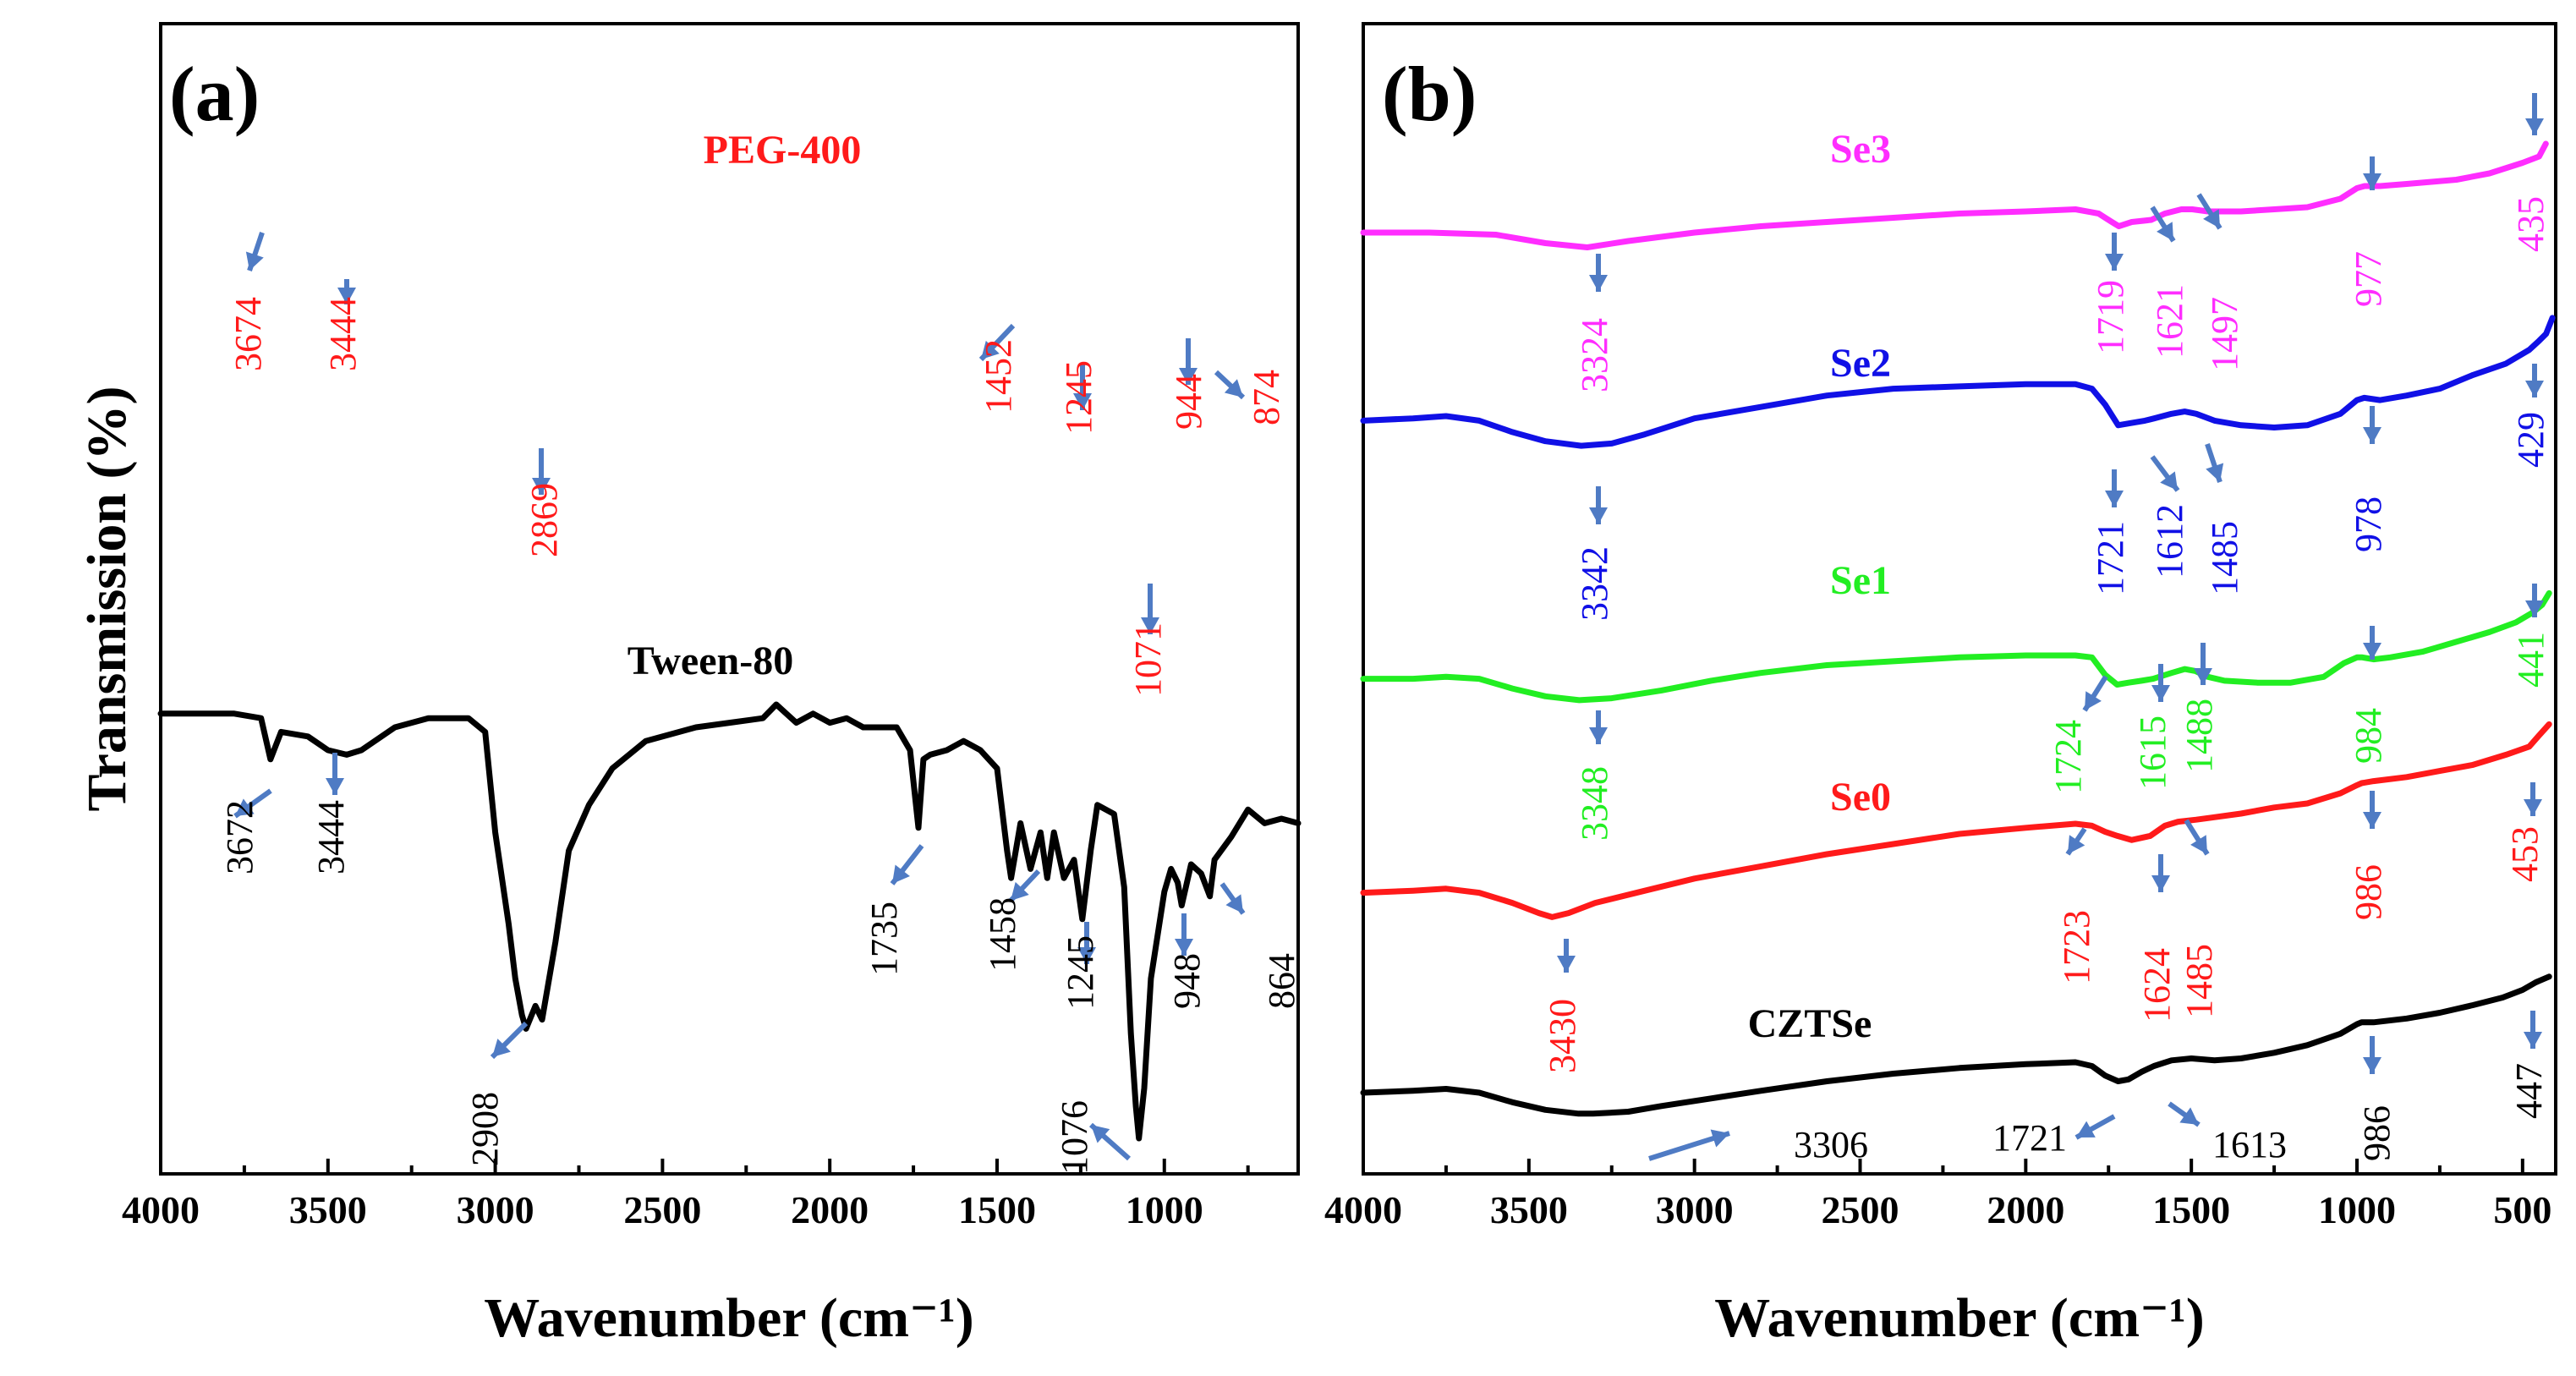  I want to click on peak-label: 1621, so click(2169, 321).